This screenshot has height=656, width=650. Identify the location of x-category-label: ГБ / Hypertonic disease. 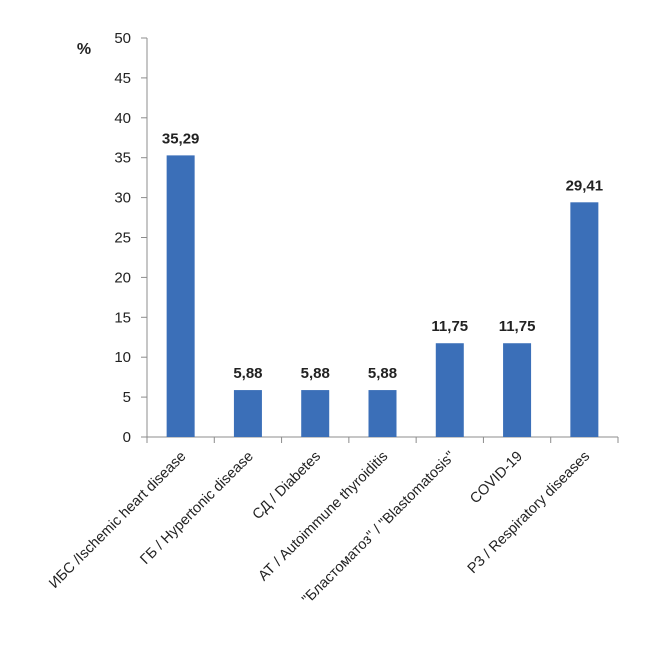
(196, 508).